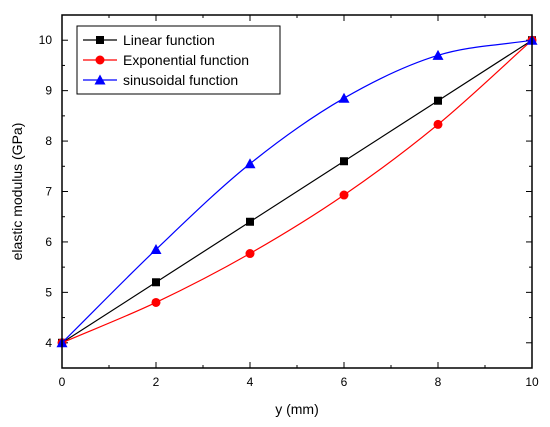  I want to click on legend-label-1: Exponential function, so click(186, 60).